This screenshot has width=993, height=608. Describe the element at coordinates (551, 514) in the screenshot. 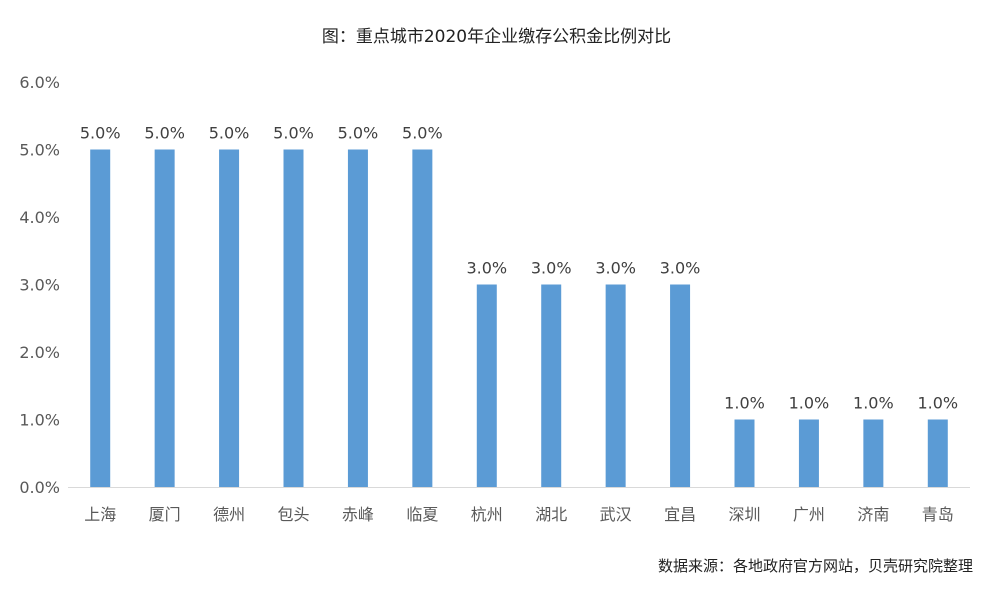

I see `x-tick-label: 湖北` at that location.